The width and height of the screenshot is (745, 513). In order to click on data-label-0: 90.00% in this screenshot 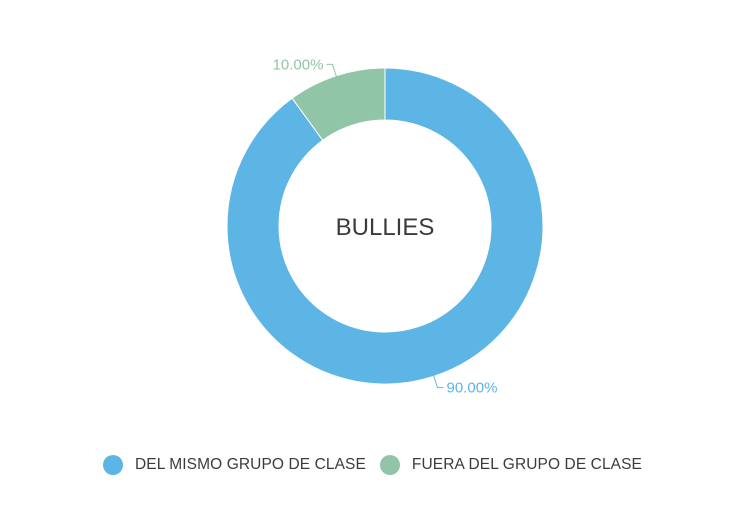, I will do `click(472, 388)`.